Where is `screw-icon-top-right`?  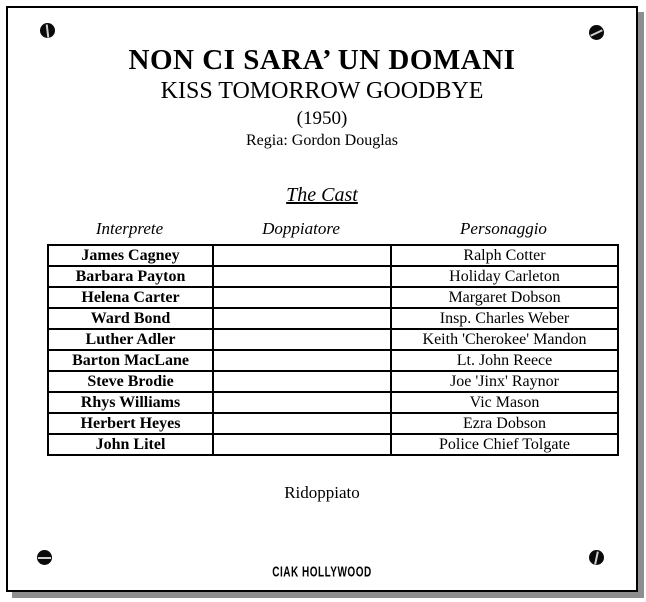
screw-icon-top-right is located at coordinates (596, 32).